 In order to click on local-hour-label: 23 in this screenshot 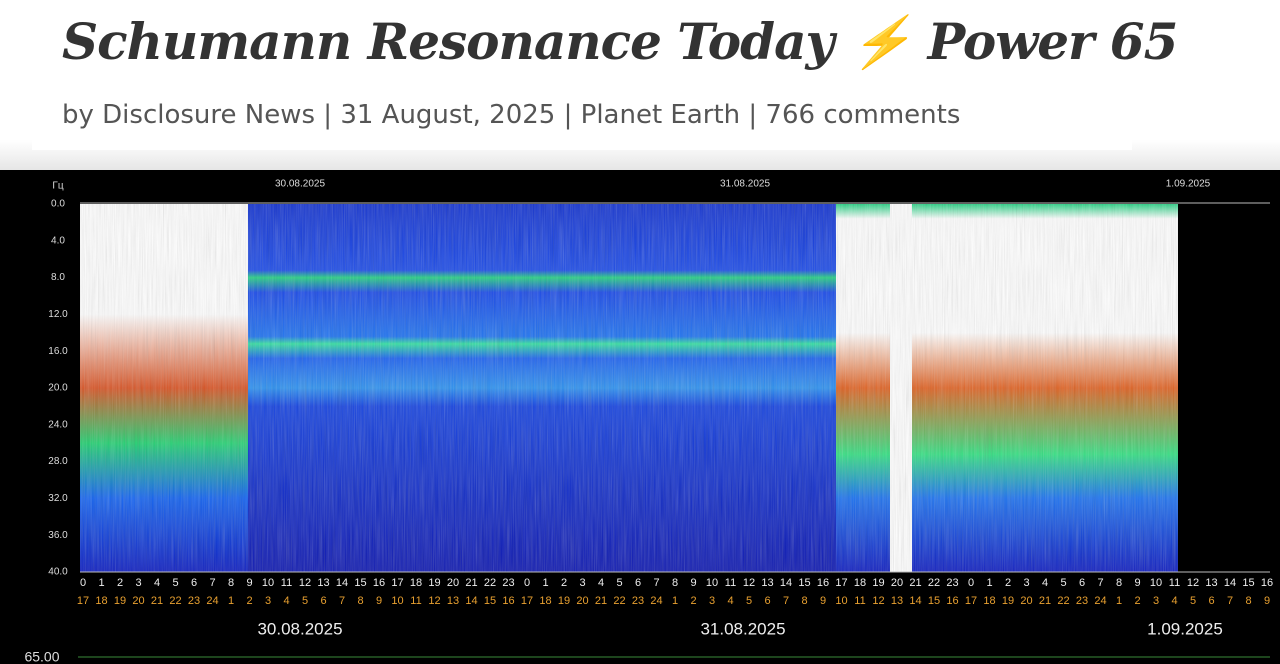, I will do `click(194, 601)`.